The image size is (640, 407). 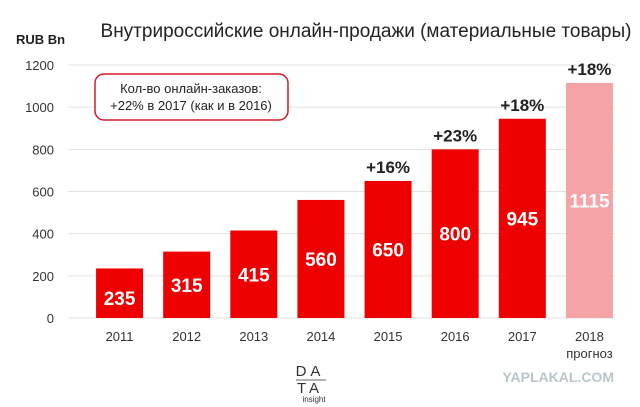 I want to click on x-tick-label: 2016, so click(x=455, y=336).